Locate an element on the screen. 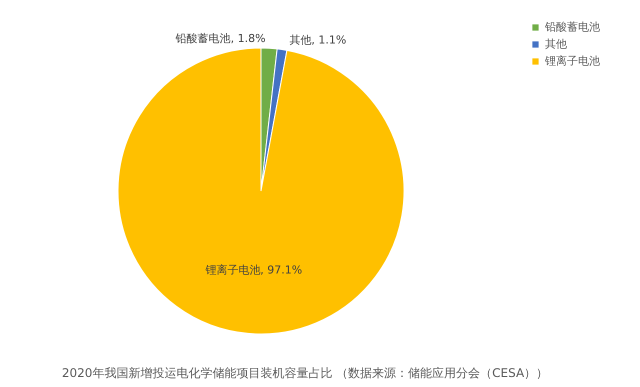 This screenshot has width=640, height=387. legend-label: 锂离子电池 is located at coordinates (572, 61).